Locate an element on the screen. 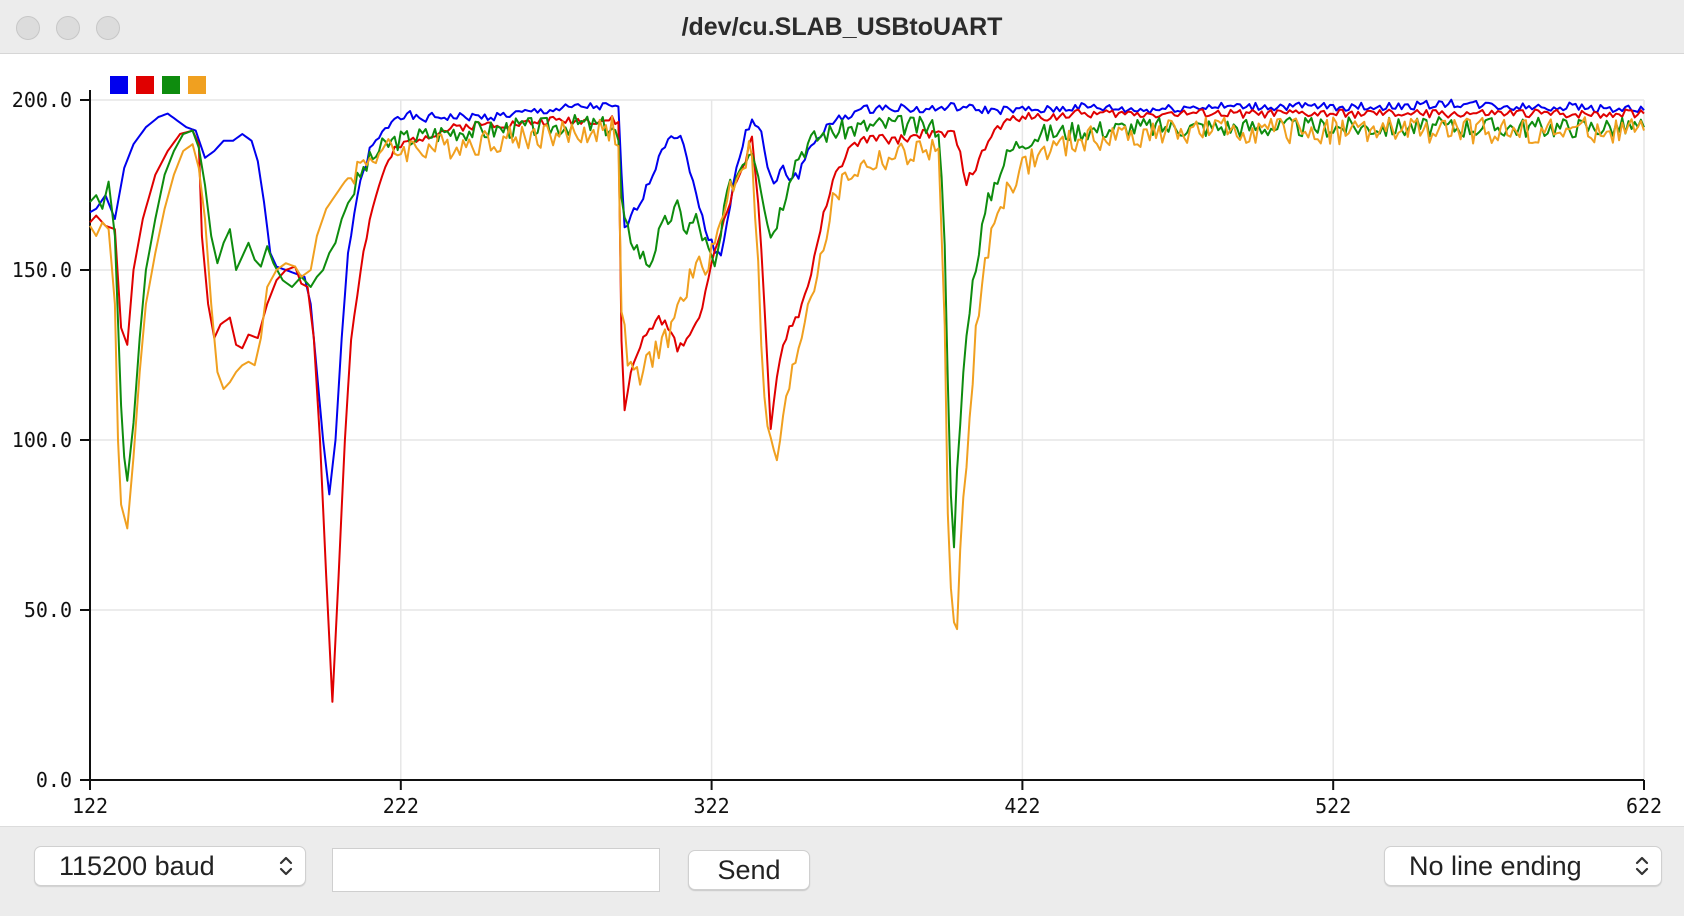 The height and width of the screenshot is (916, 1684). line-ending-label: No line ending is located at coordinates (1495, 866).